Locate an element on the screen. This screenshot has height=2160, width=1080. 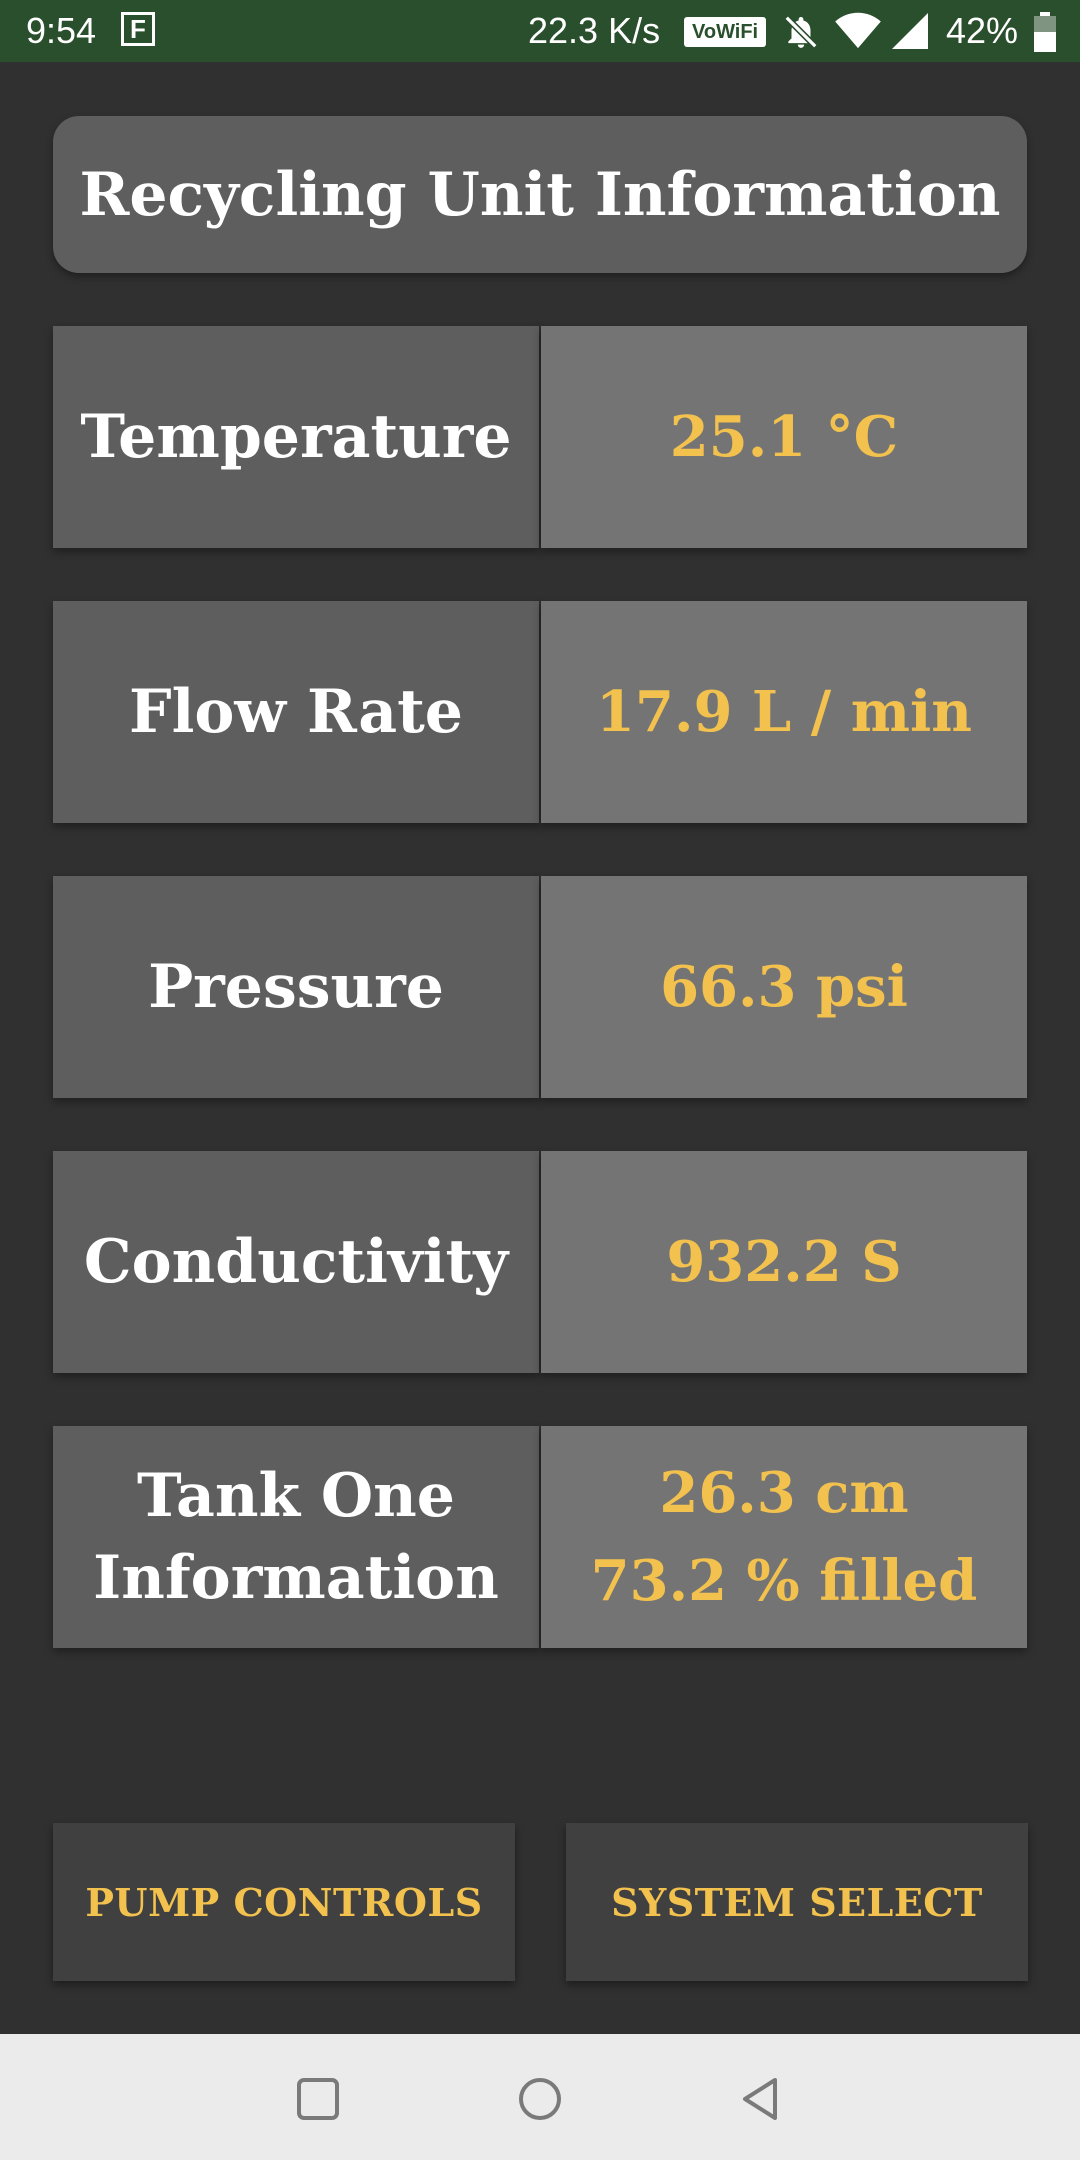
reading-row-conductivity: Conductivity 932.2 S is located at coordinates (540, 1262).